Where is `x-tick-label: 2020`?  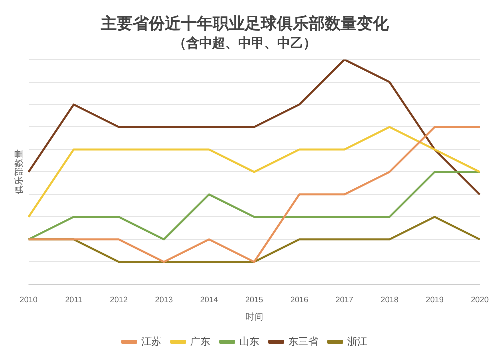 x-tick-label: 2020 is located at coordinates (480, 300).